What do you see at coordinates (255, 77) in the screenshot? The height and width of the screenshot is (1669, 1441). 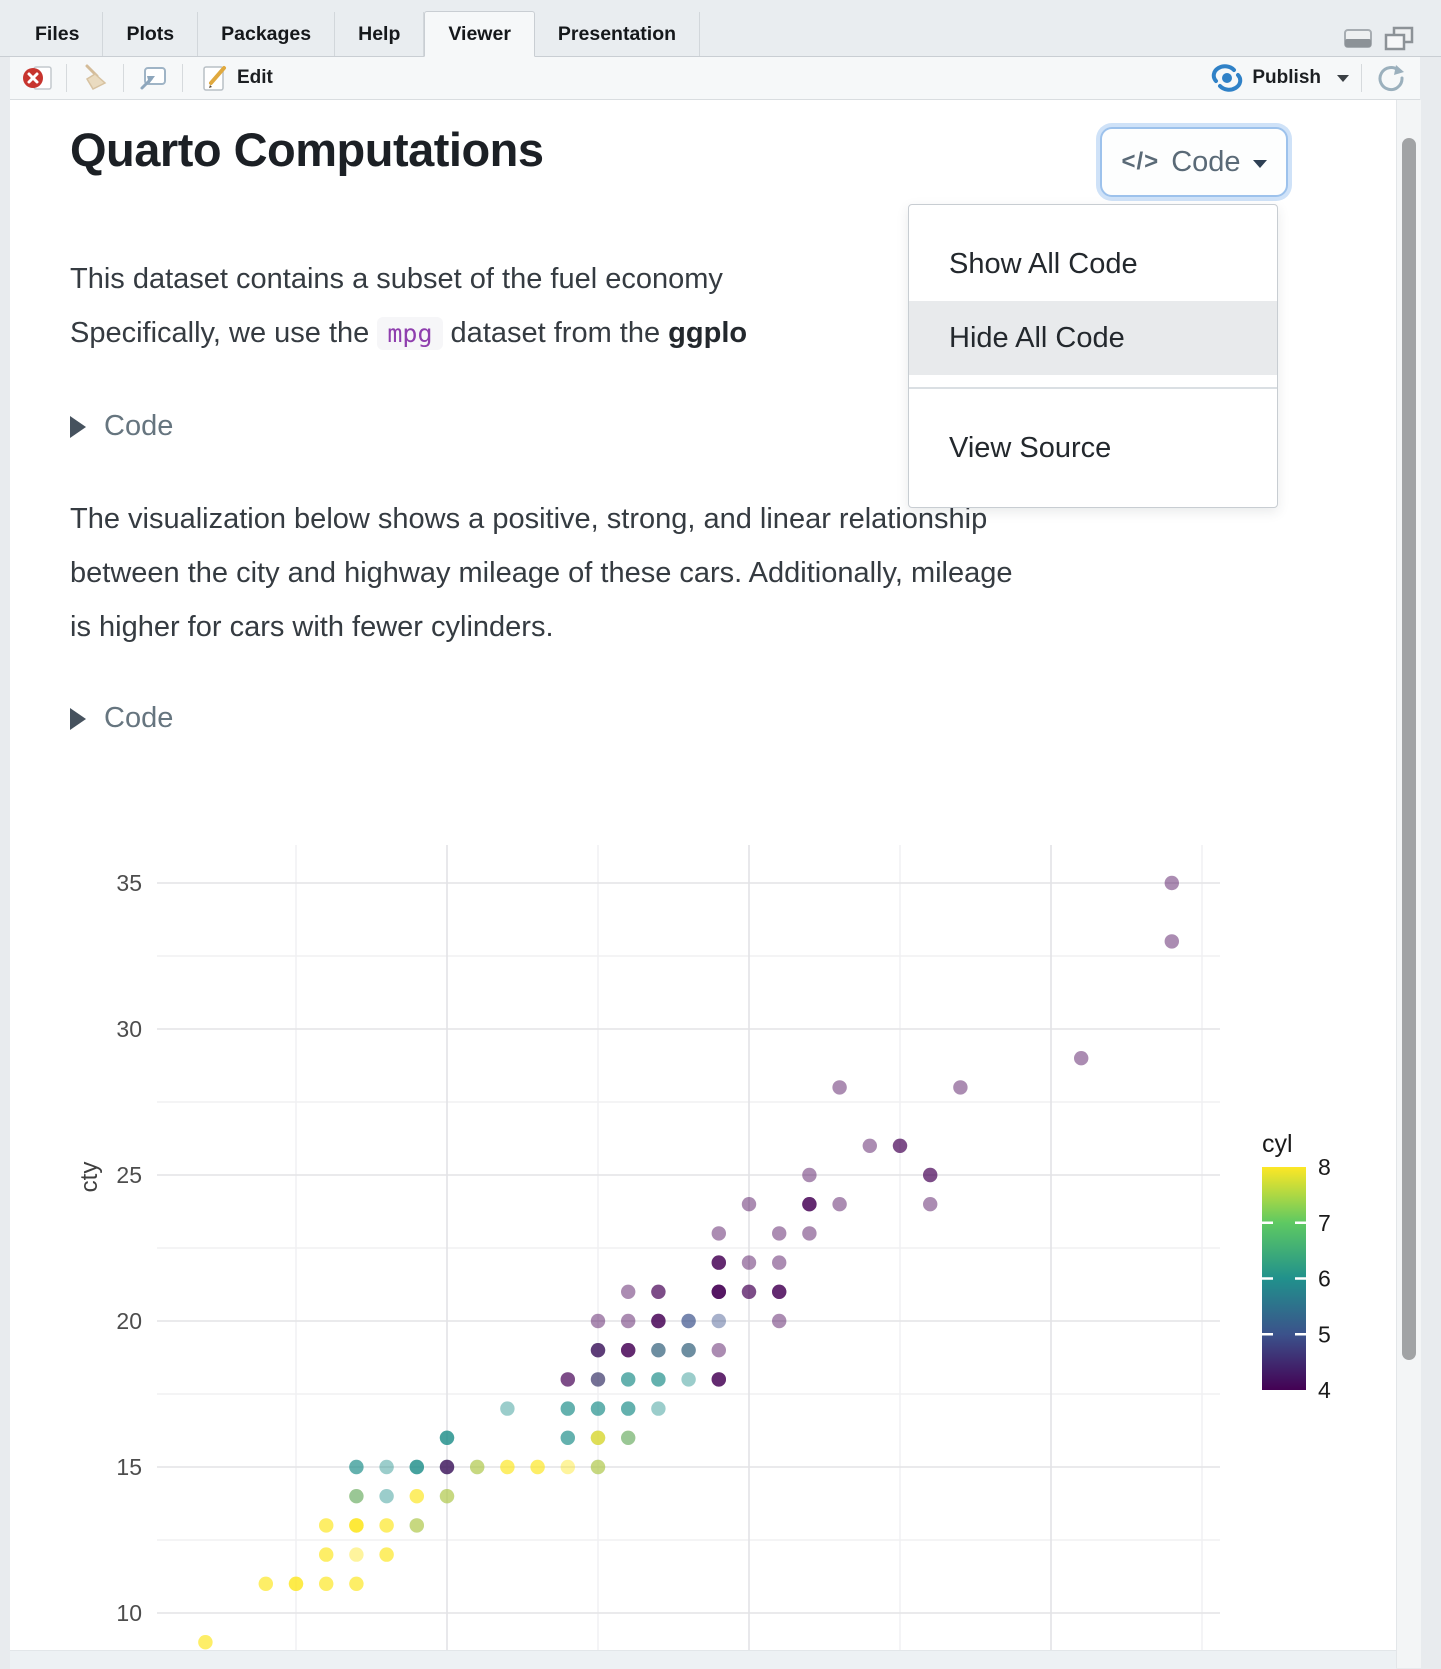 I see `edit-label: Edit` at bounding box center [255, 77].